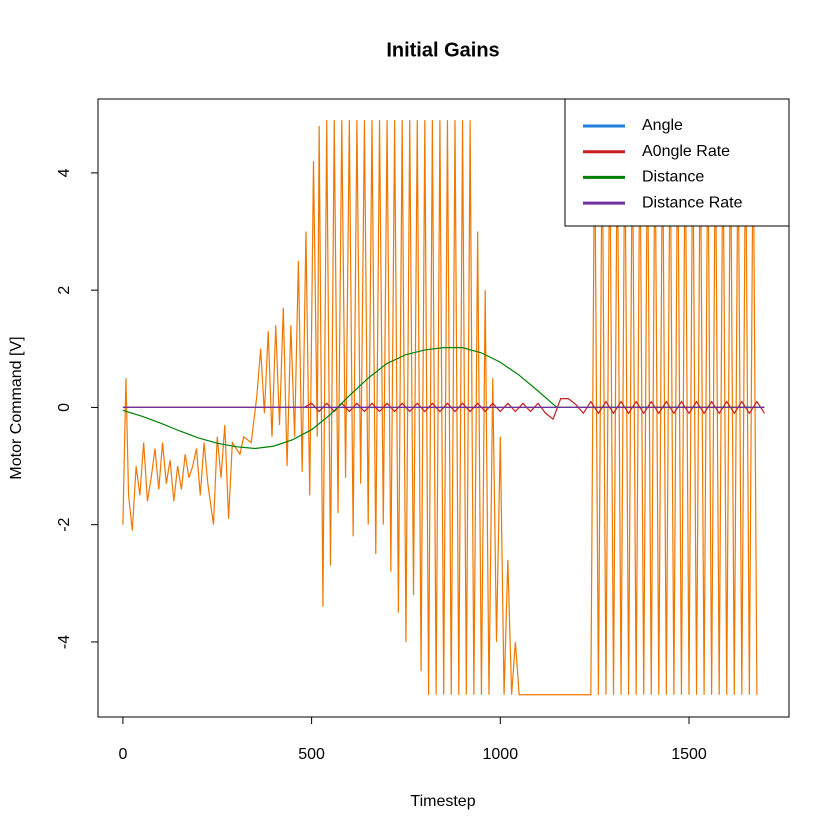 This screenshot has height=840, width=840. I want to click on y-tick-label: 2, so click(64, 290).